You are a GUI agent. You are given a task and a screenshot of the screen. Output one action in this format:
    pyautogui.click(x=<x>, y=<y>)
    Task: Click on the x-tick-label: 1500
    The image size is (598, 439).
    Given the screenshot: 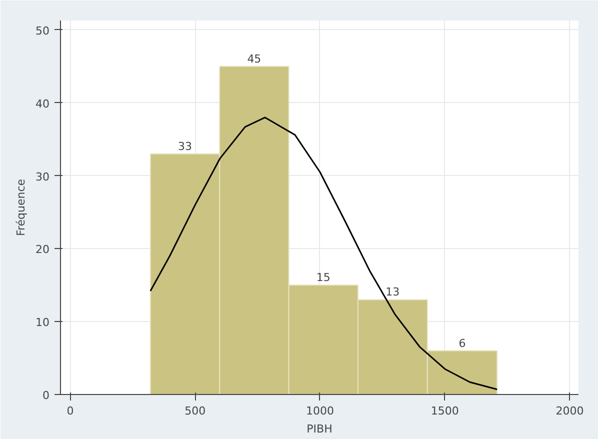 What is the action you would take?
    pyautogui.click(x=444, y=411)
    